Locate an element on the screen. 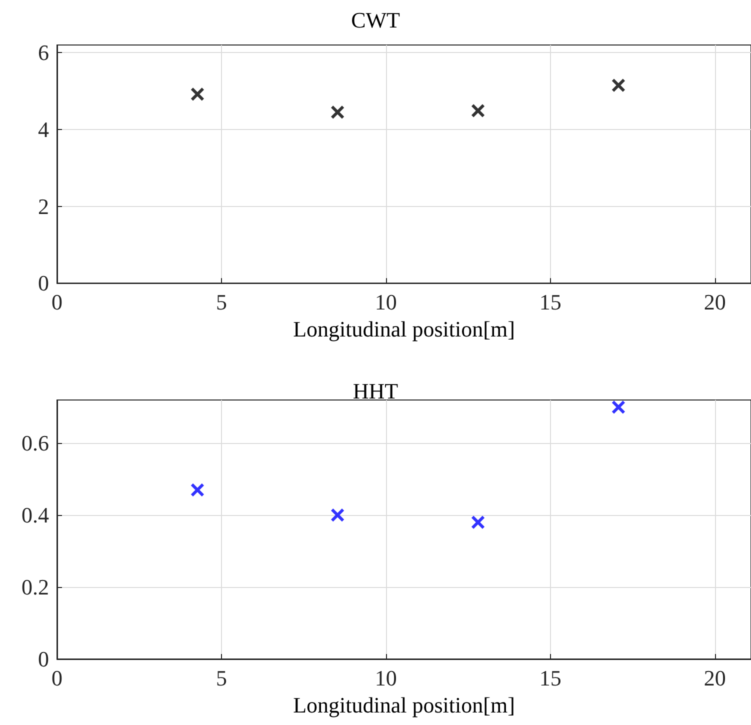 The width and height of the screenshot is (751, 725). chart-title: HHT is located at coordinates (375, 391).